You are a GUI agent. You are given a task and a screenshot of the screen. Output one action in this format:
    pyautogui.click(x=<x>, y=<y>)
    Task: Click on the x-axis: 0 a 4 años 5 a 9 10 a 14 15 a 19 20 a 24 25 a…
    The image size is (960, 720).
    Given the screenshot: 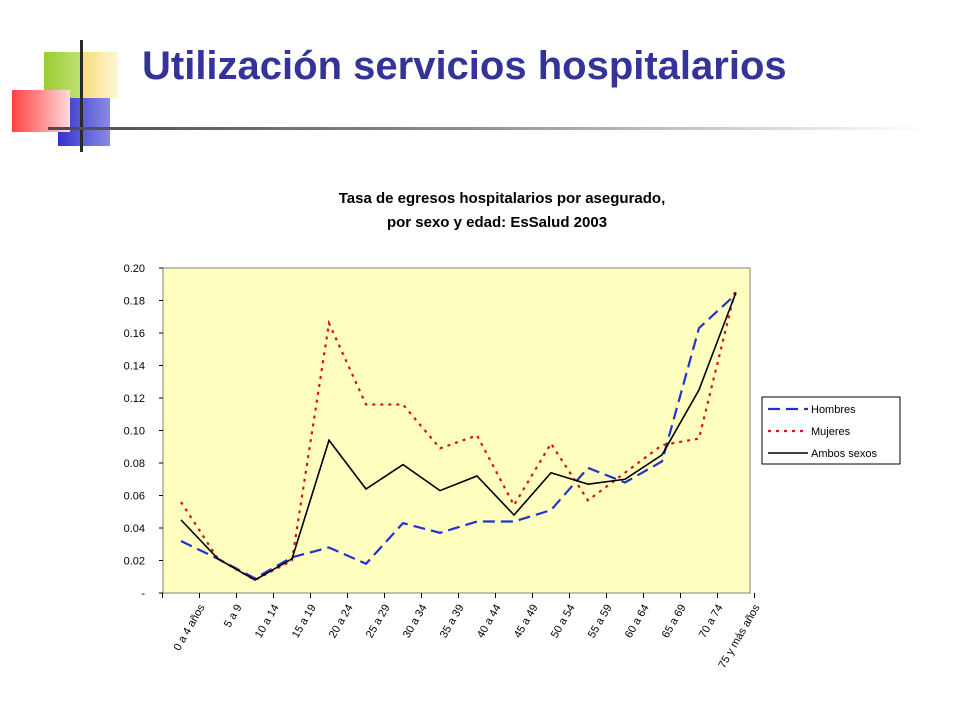 What is the action you would take?
    pyautogui.click(x=462, y=631)
    